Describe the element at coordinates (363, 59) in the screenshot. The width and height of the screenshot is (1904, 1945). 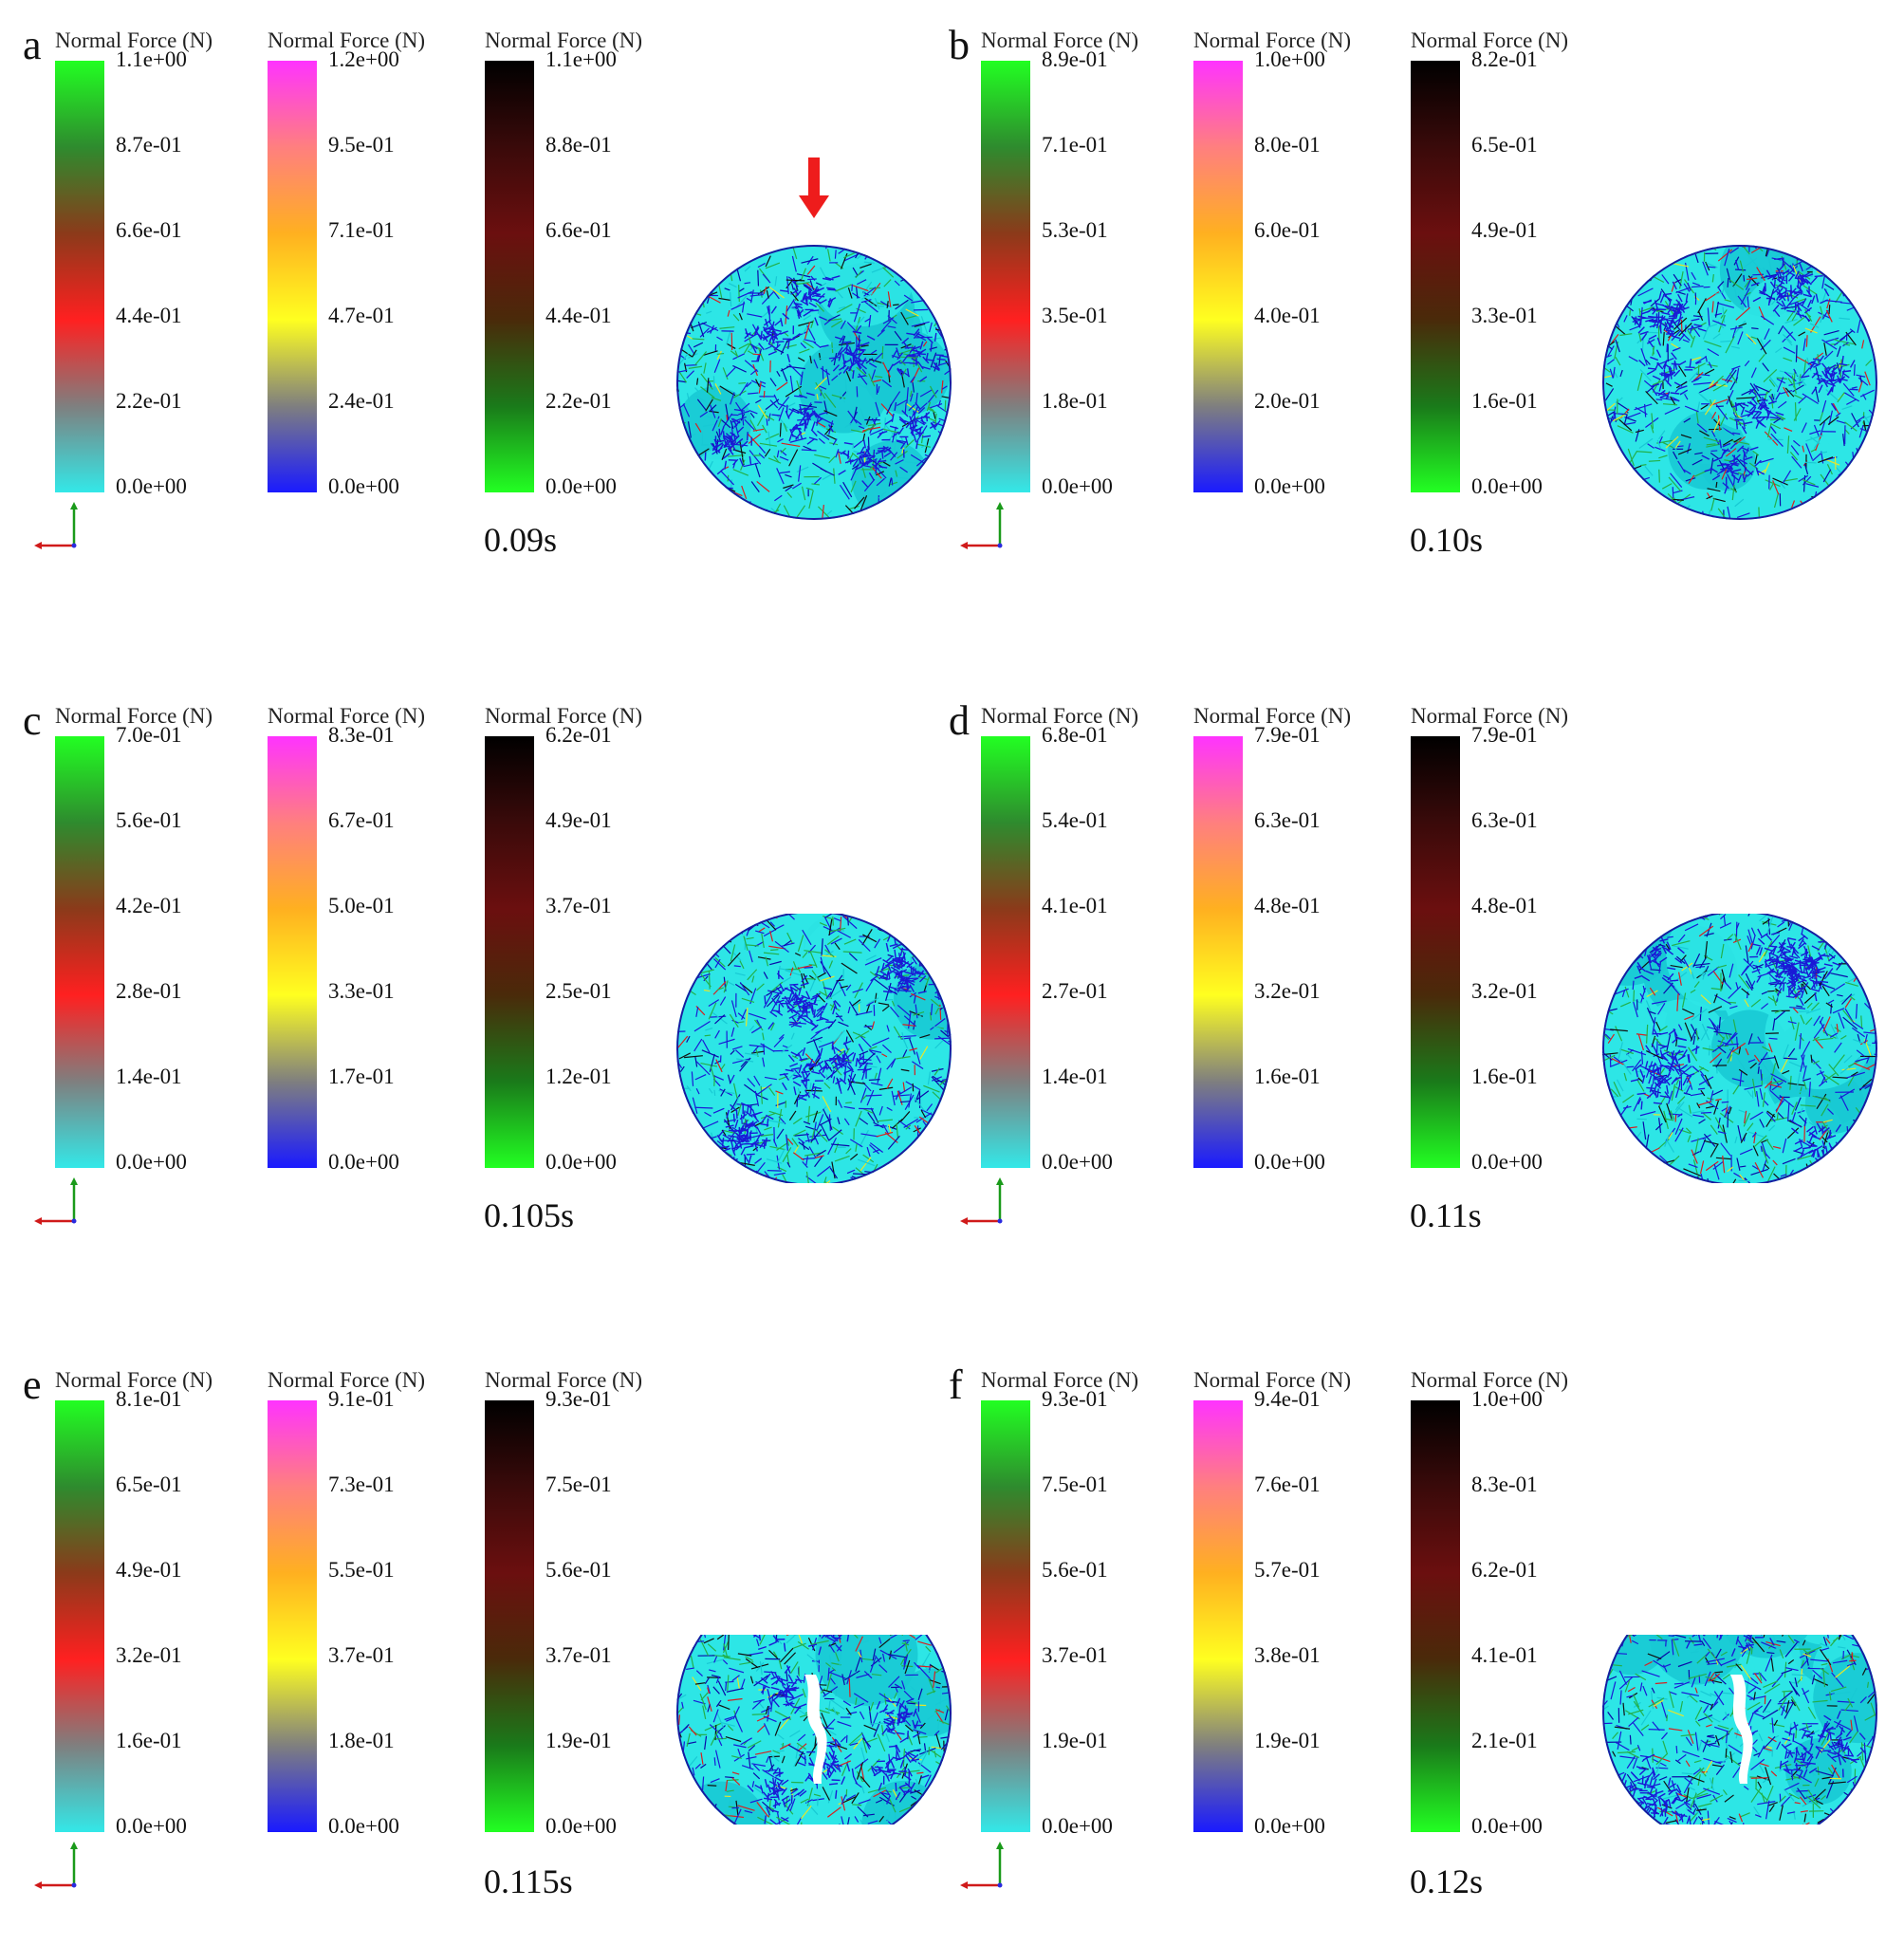
I see `legend-tick-label: 1.2e+00` at that location.